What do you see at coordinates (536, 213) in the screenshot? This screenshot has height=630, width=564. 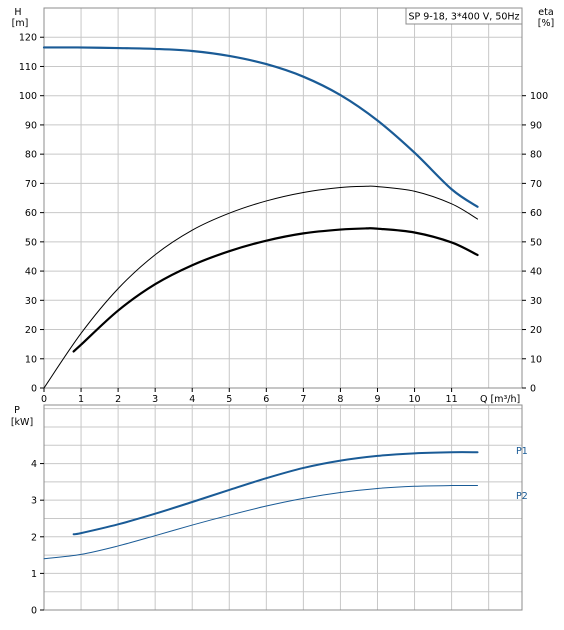 I see `eta-tick-label: 60` at bounding box center [536, 213].